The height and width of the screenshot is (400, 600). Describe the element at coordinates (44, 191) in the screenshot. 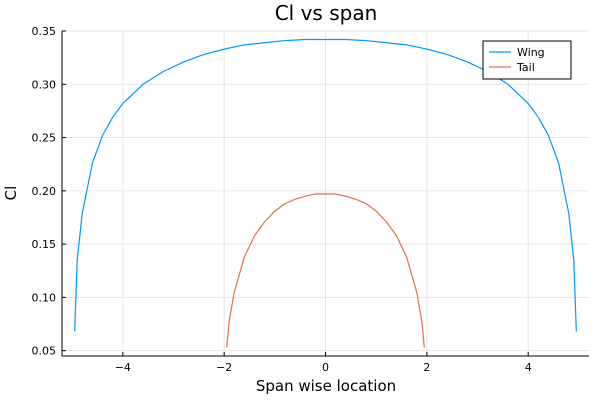

I see `y-tick-label: 0.20` at that location.